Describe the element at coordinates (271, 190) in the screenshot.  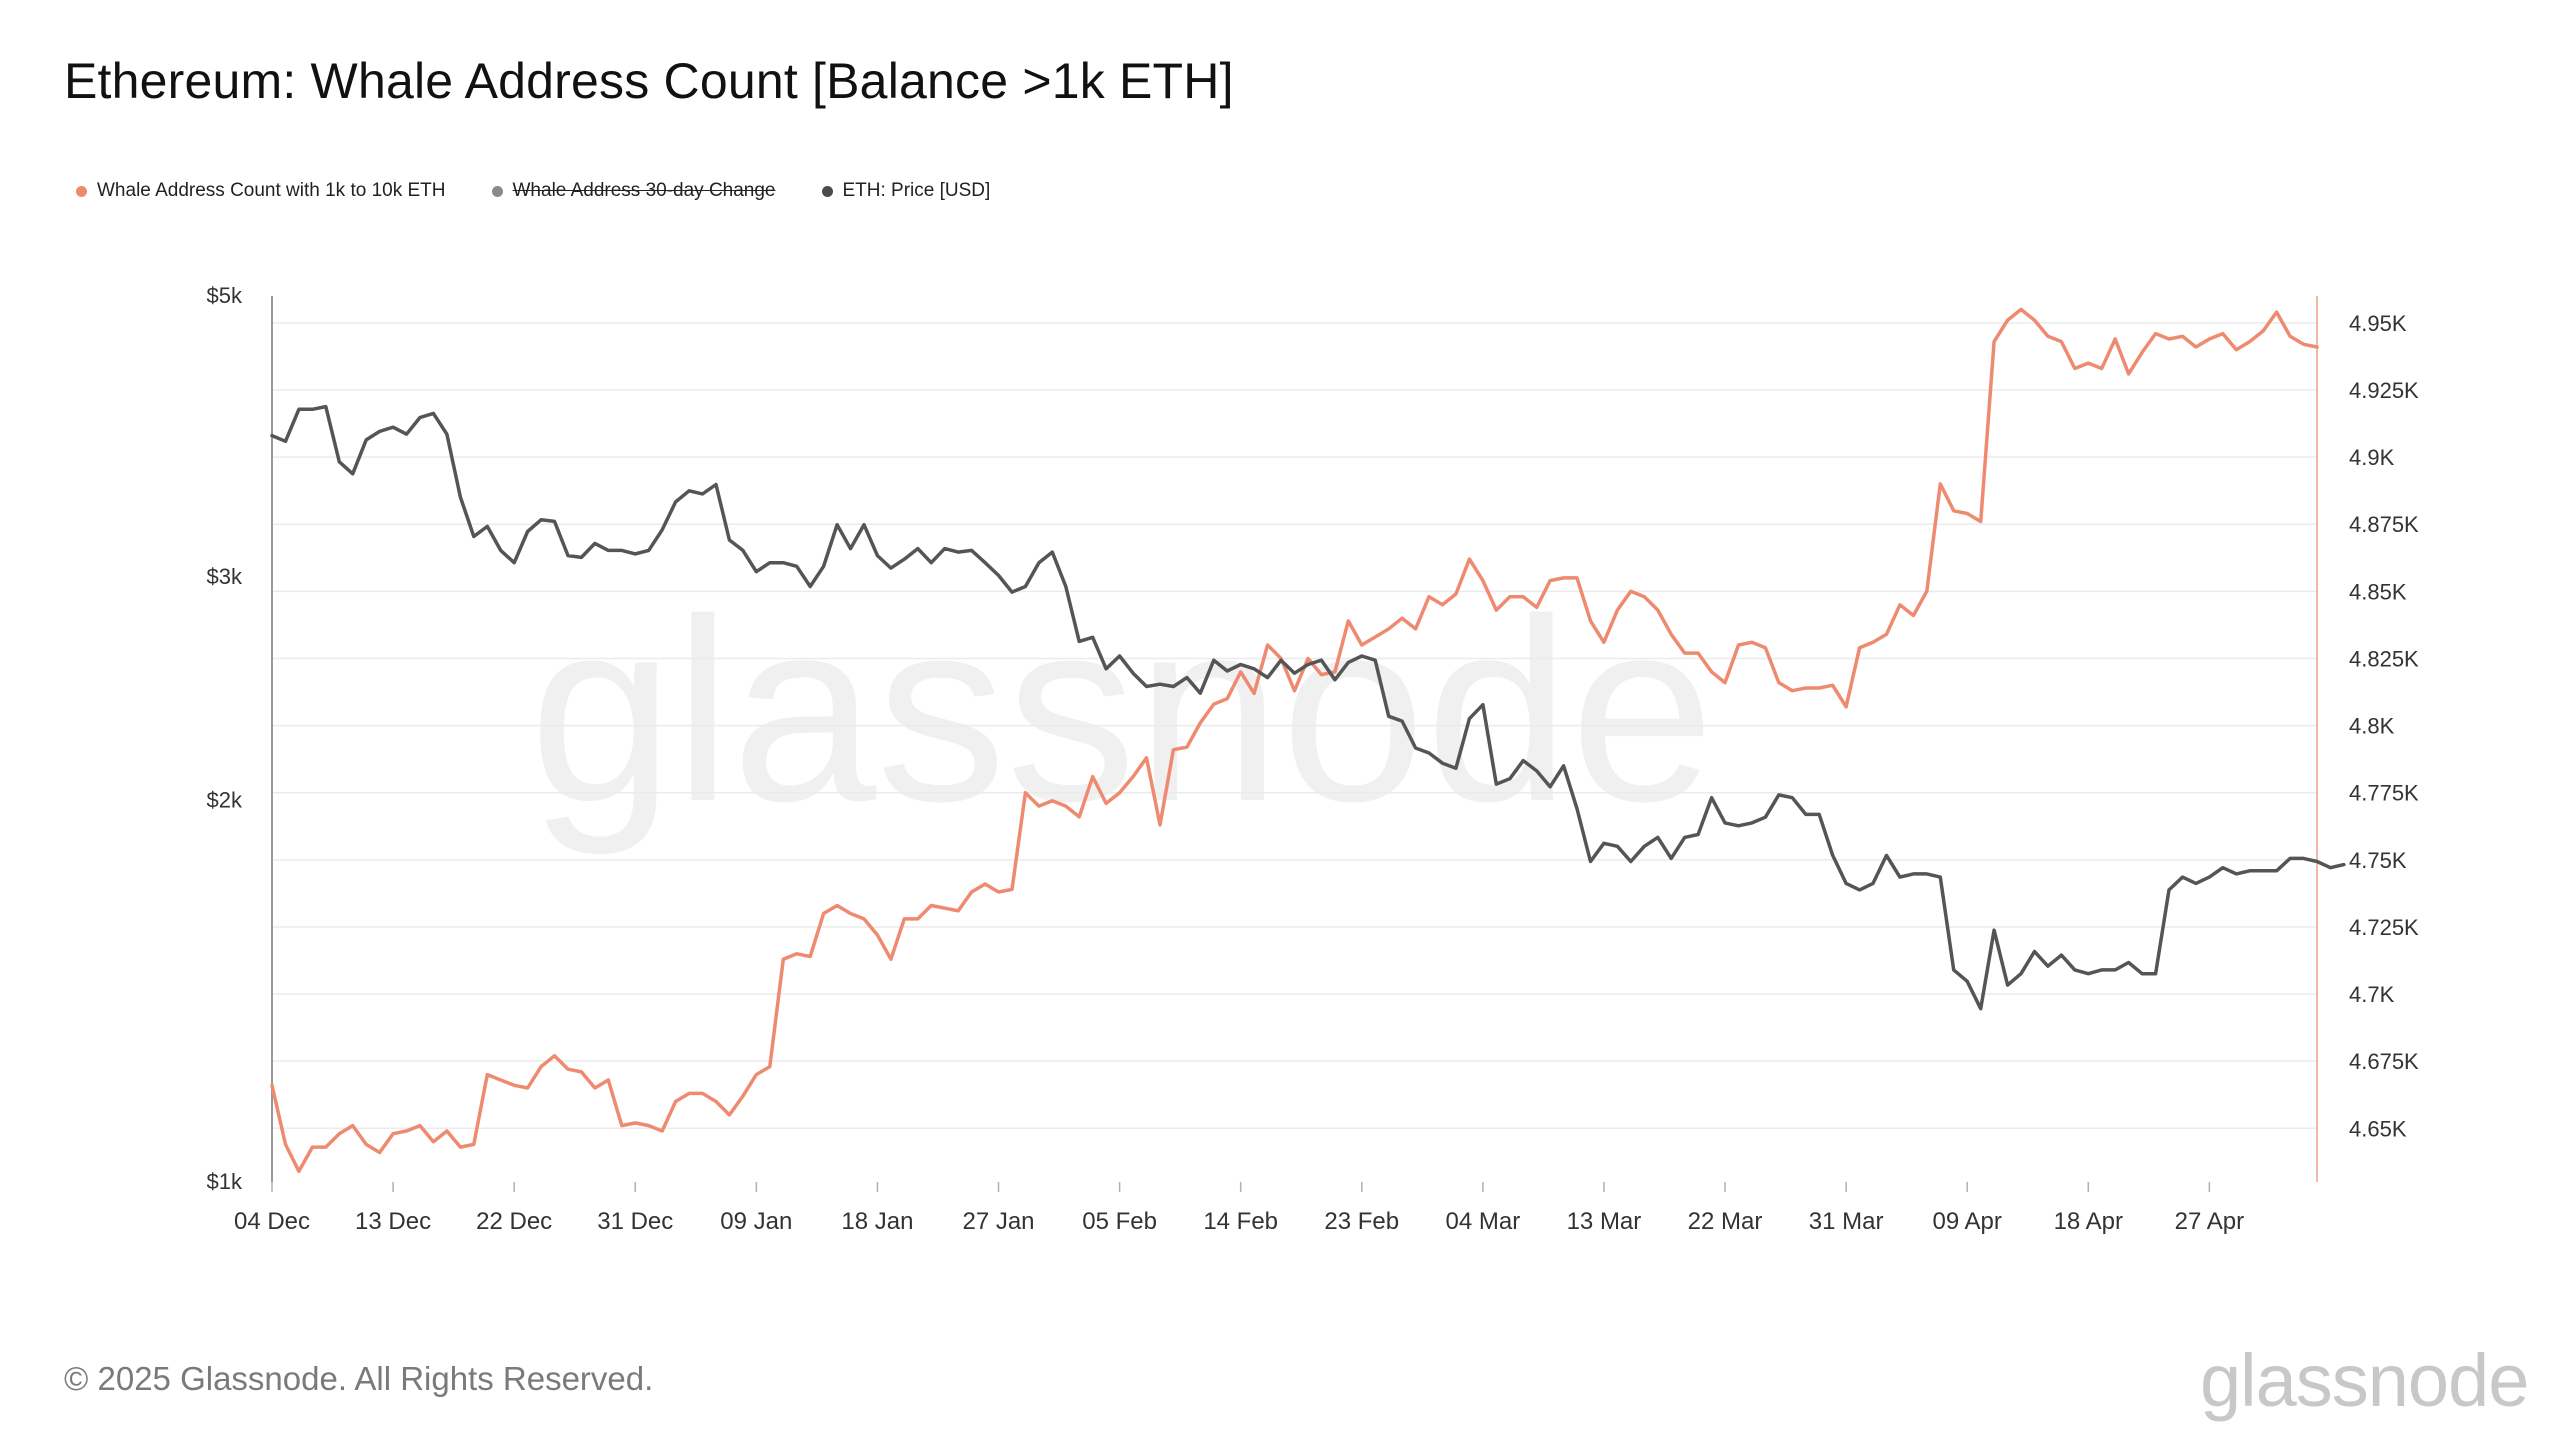
I see `legend-label: Whale Address Count with 1k to 10k ETH` at that location.